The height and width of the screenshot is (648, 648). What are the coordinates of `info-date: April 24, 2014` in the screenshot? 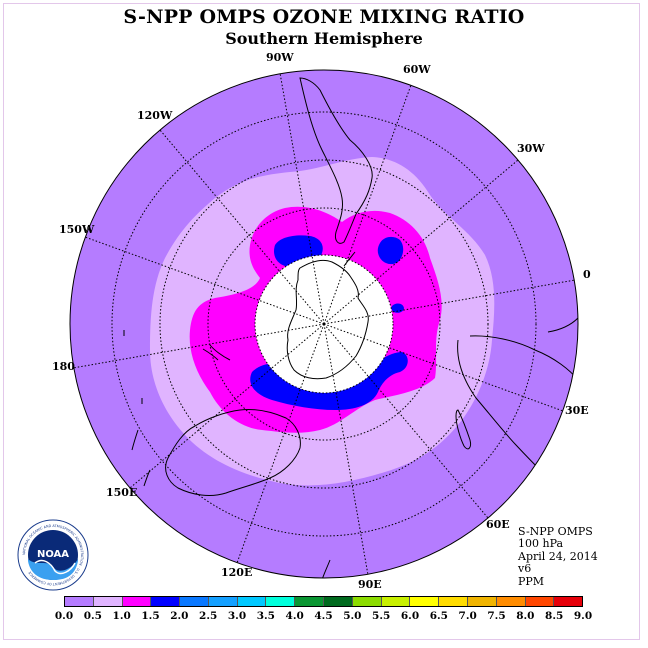 It's located at (558, 556).